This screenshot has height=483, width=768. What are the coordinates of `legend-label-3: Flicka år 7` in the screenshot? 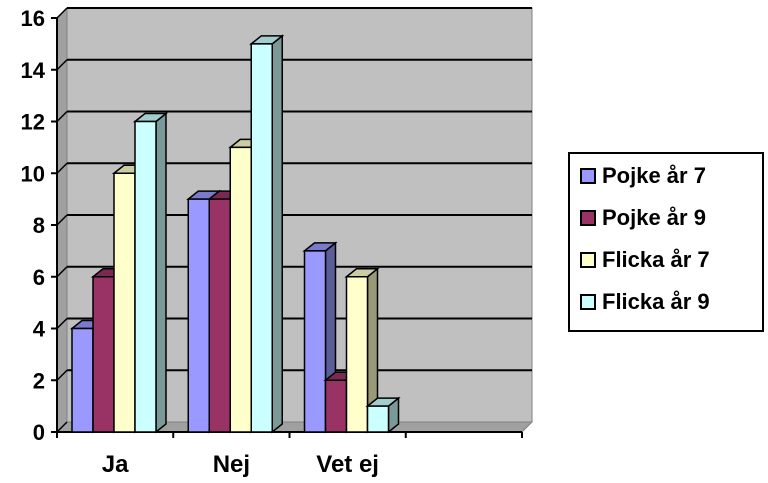 It's located at (656, 259).